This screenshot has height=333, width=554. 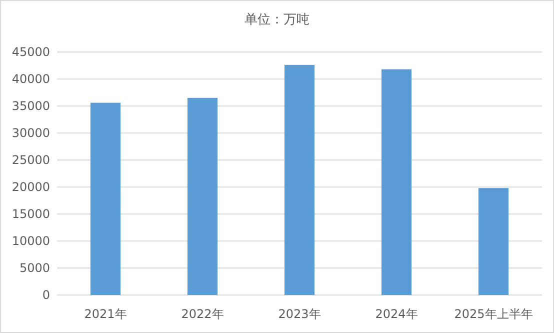 What do you see at coordinates (31, 241) in the screenshot?
I see `y-tick-label: 10000` at bounding box center [31, 241].